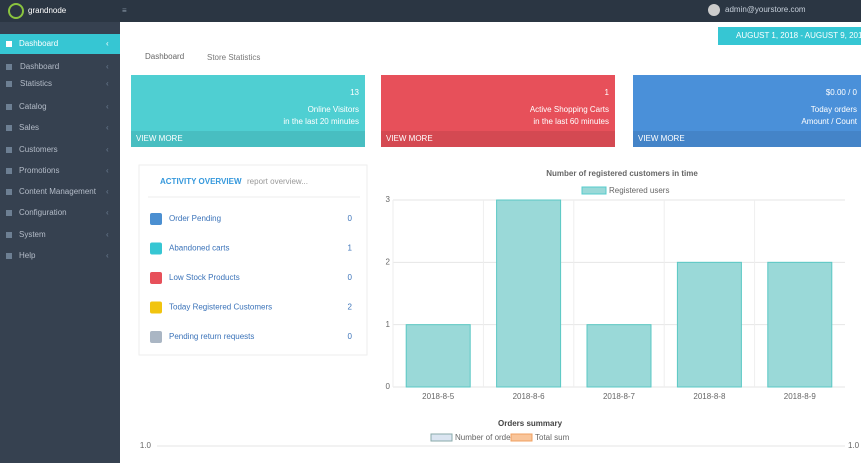 The width and height of the screenshot is (861, 463). I want to click on row-value: 1, so click(350, 248).